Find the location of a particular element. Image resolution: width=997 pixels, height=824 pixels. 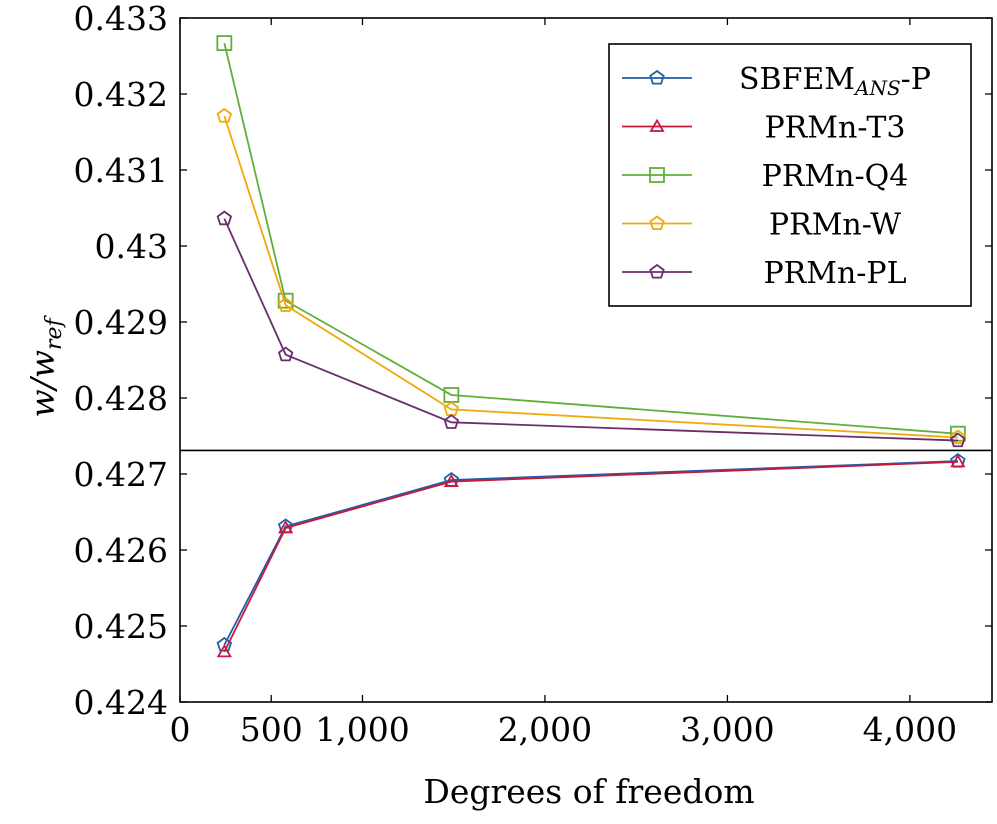

x-axis-title: Degrees of freedom is located at coordinates (588, 791).